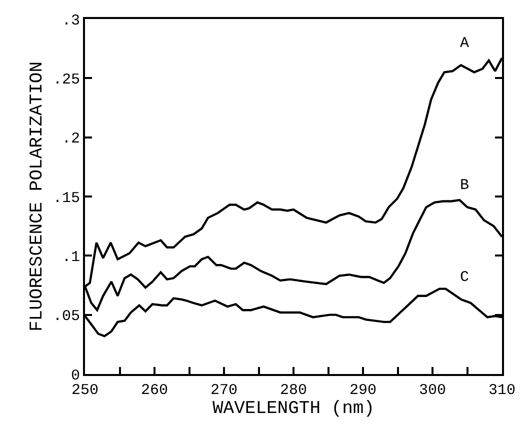 The height and width of the screenshot is (426, 528). I want to click on x-tick-label: 300, so click(432, 390).